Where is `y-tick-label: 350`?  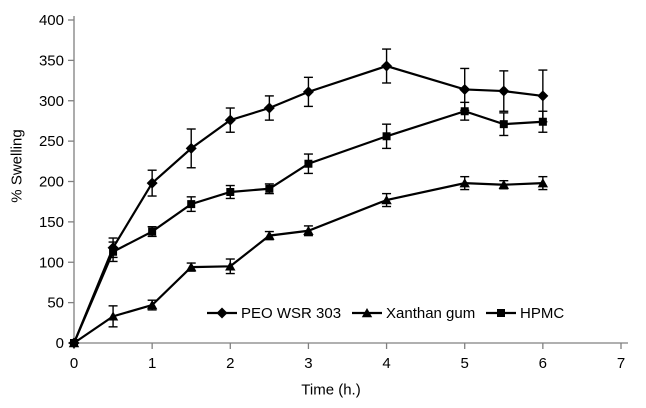 y-tick-label: 350 is located at coordinates (51, 60).